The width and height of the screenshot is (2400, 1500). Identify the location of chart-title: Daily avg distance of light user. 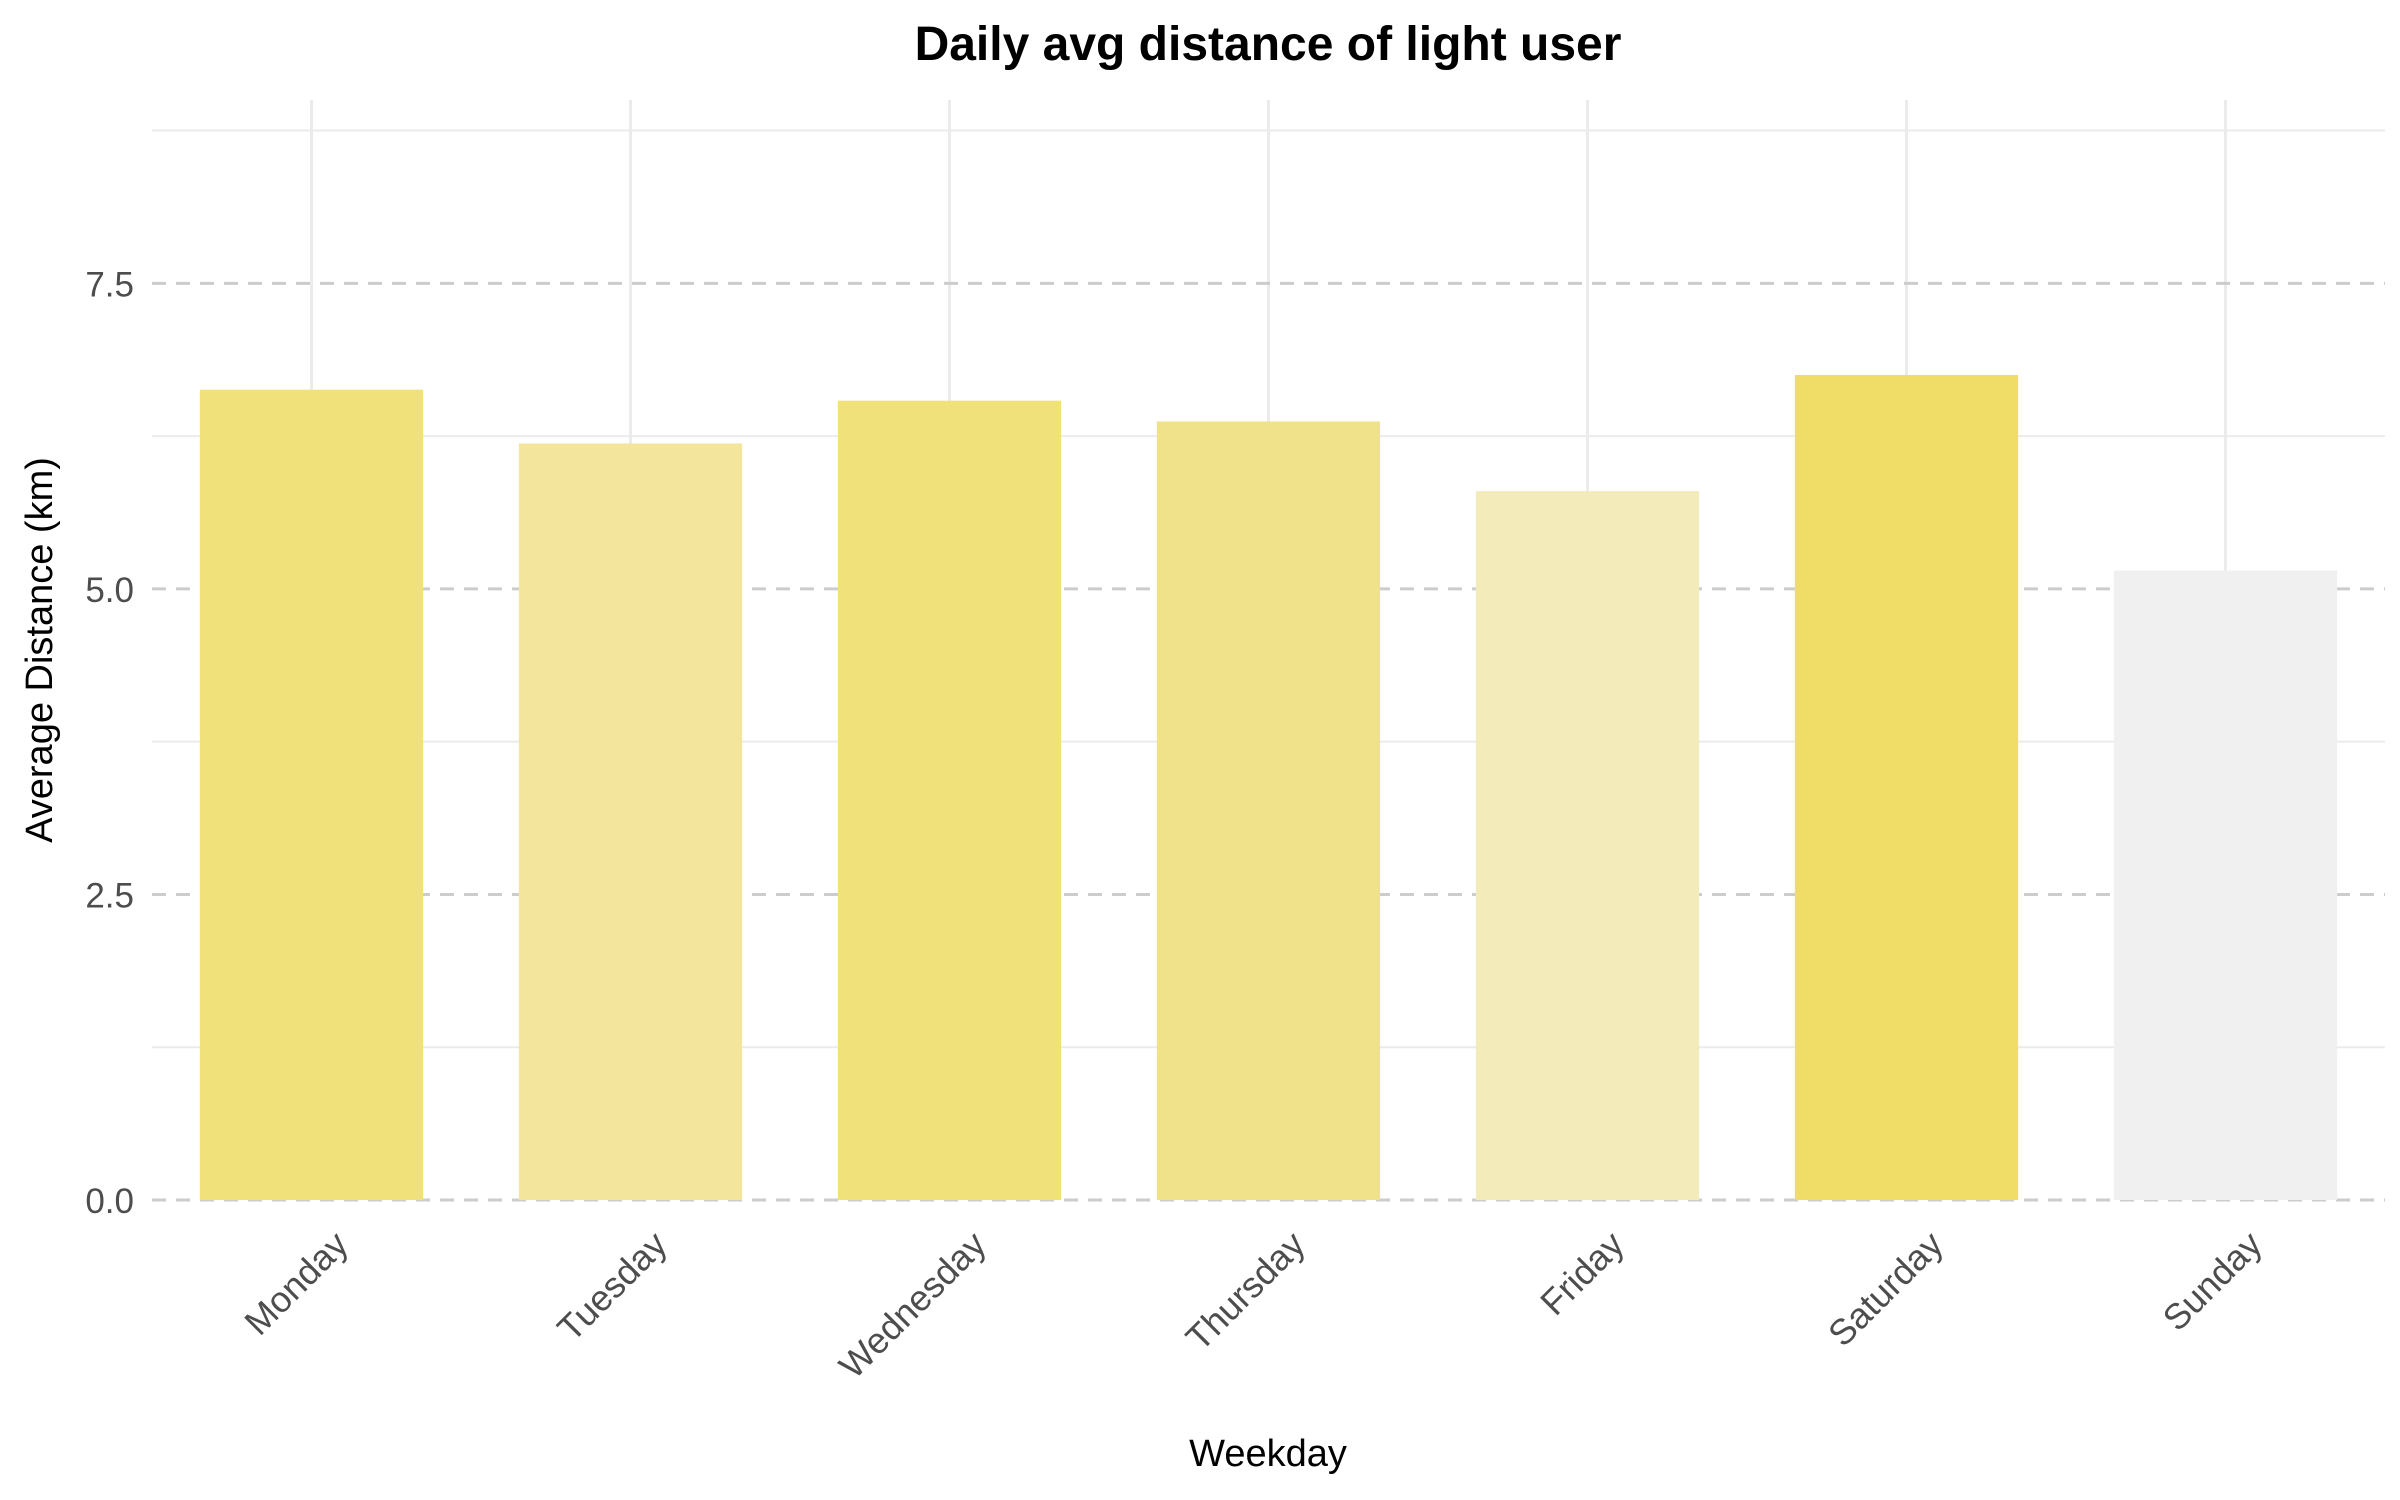
(1268, 44).